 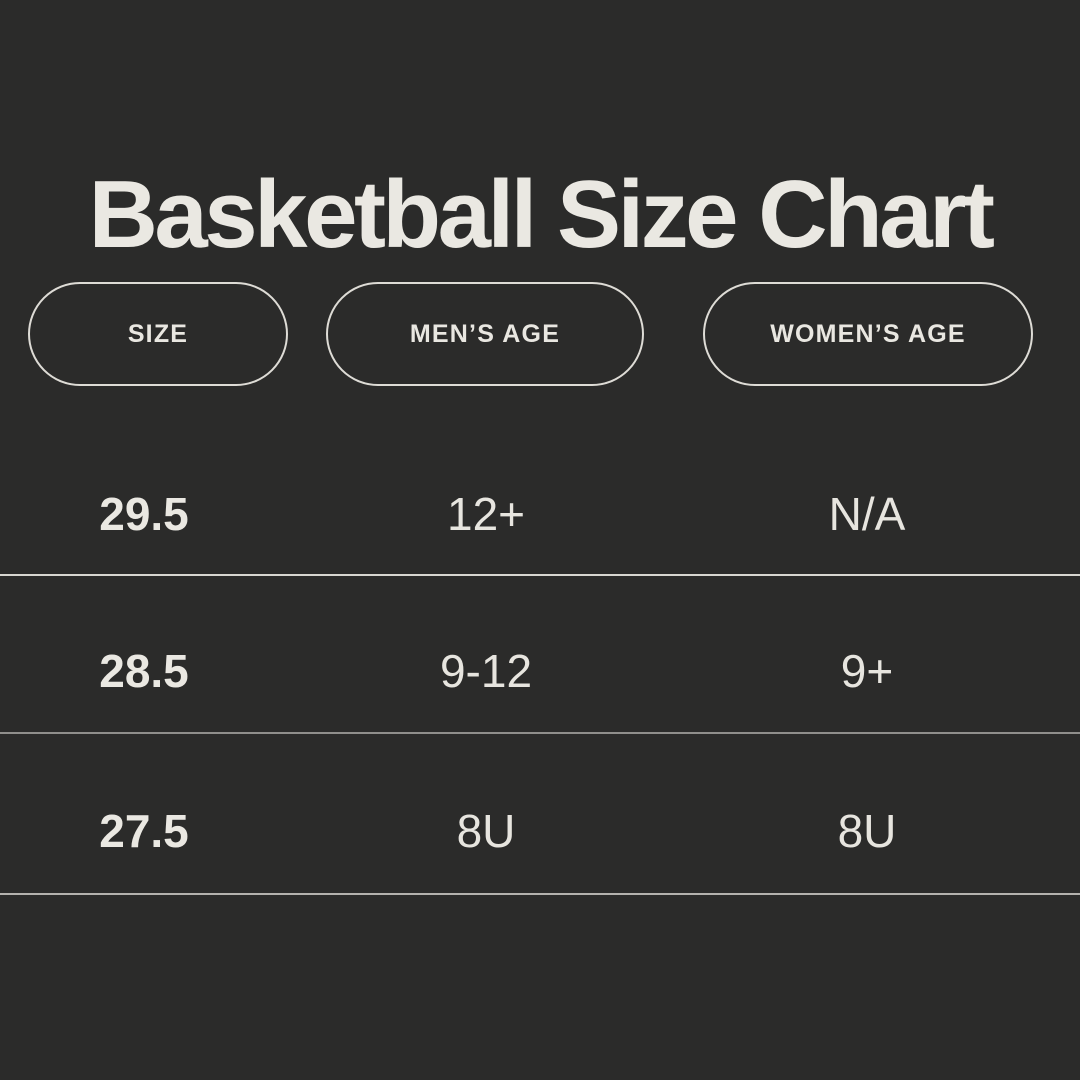 I want to click on column-header-label-size: SIZE, so click(x=158, y=333).